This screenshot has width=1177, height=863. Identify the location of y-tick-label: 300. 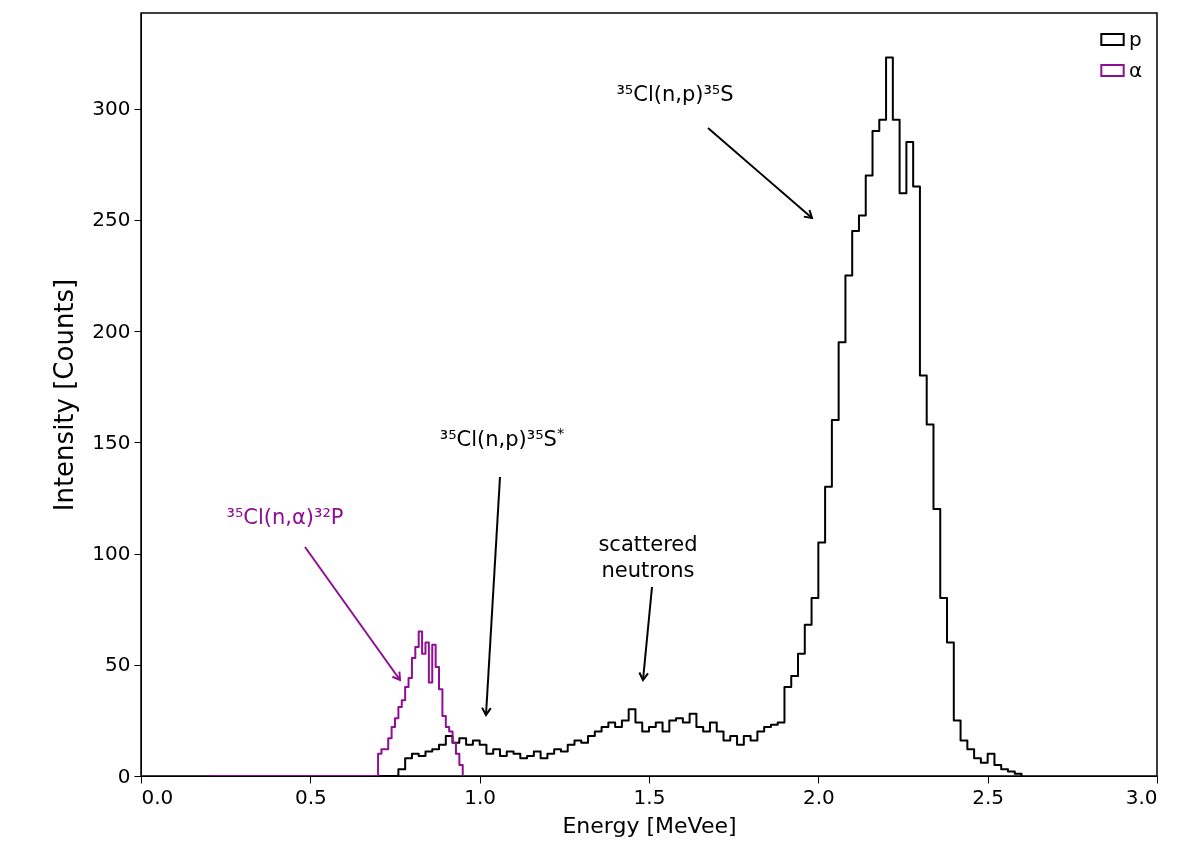
(111, 108).